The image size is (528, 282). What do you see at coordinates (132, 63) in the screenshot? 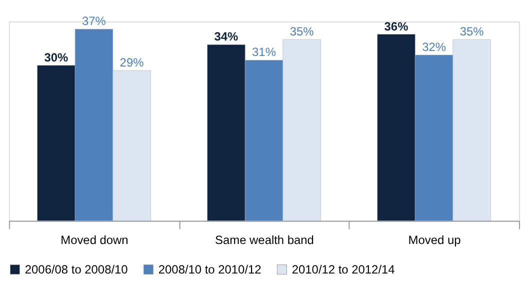
I see `data-label: 29%` at bounding box center [132, 63].